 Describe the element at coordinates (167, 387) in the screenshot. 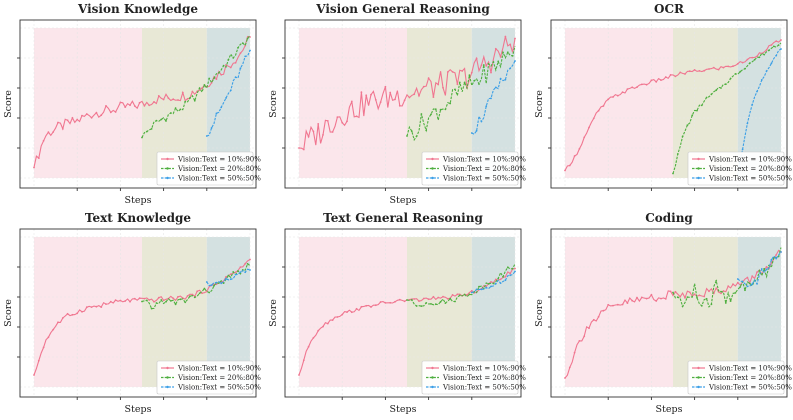

I see `legend-marker` at that location.